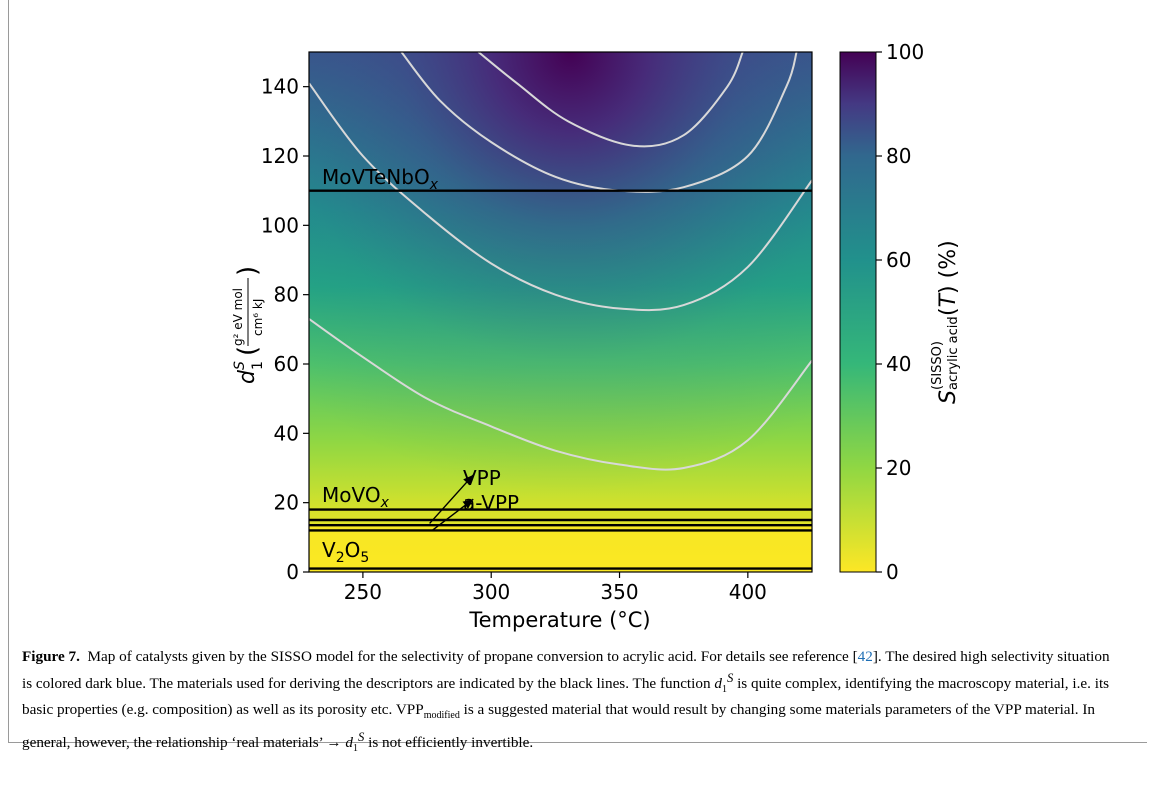  I want to click on y-tick-label: 120, so click(280, 156).